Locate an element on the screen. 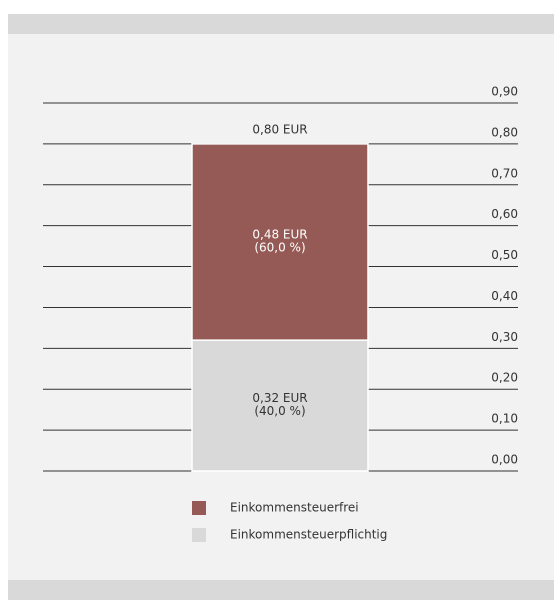 The height and width of the screenshot is (606, 554). y-tick-label: 0,60 is located at coordinates (504, 214).